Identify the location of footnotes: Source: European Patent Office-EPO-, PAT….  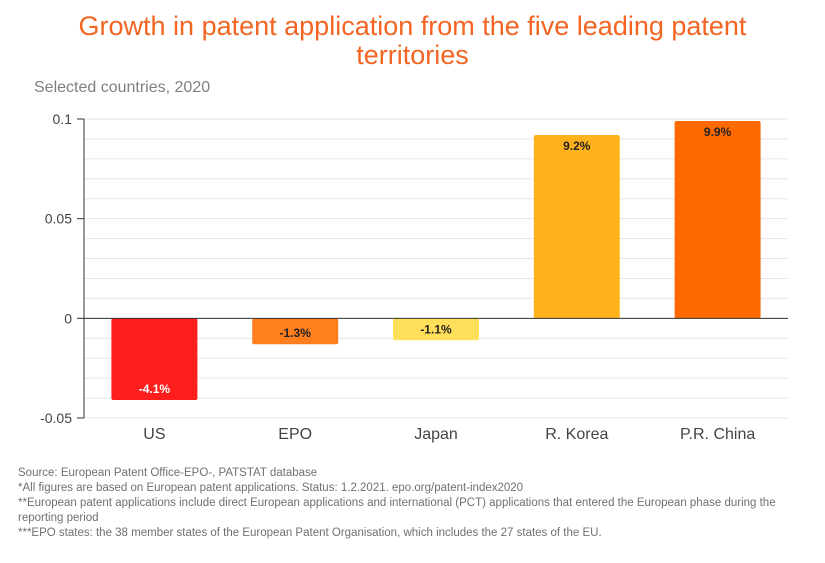
(418, 503).